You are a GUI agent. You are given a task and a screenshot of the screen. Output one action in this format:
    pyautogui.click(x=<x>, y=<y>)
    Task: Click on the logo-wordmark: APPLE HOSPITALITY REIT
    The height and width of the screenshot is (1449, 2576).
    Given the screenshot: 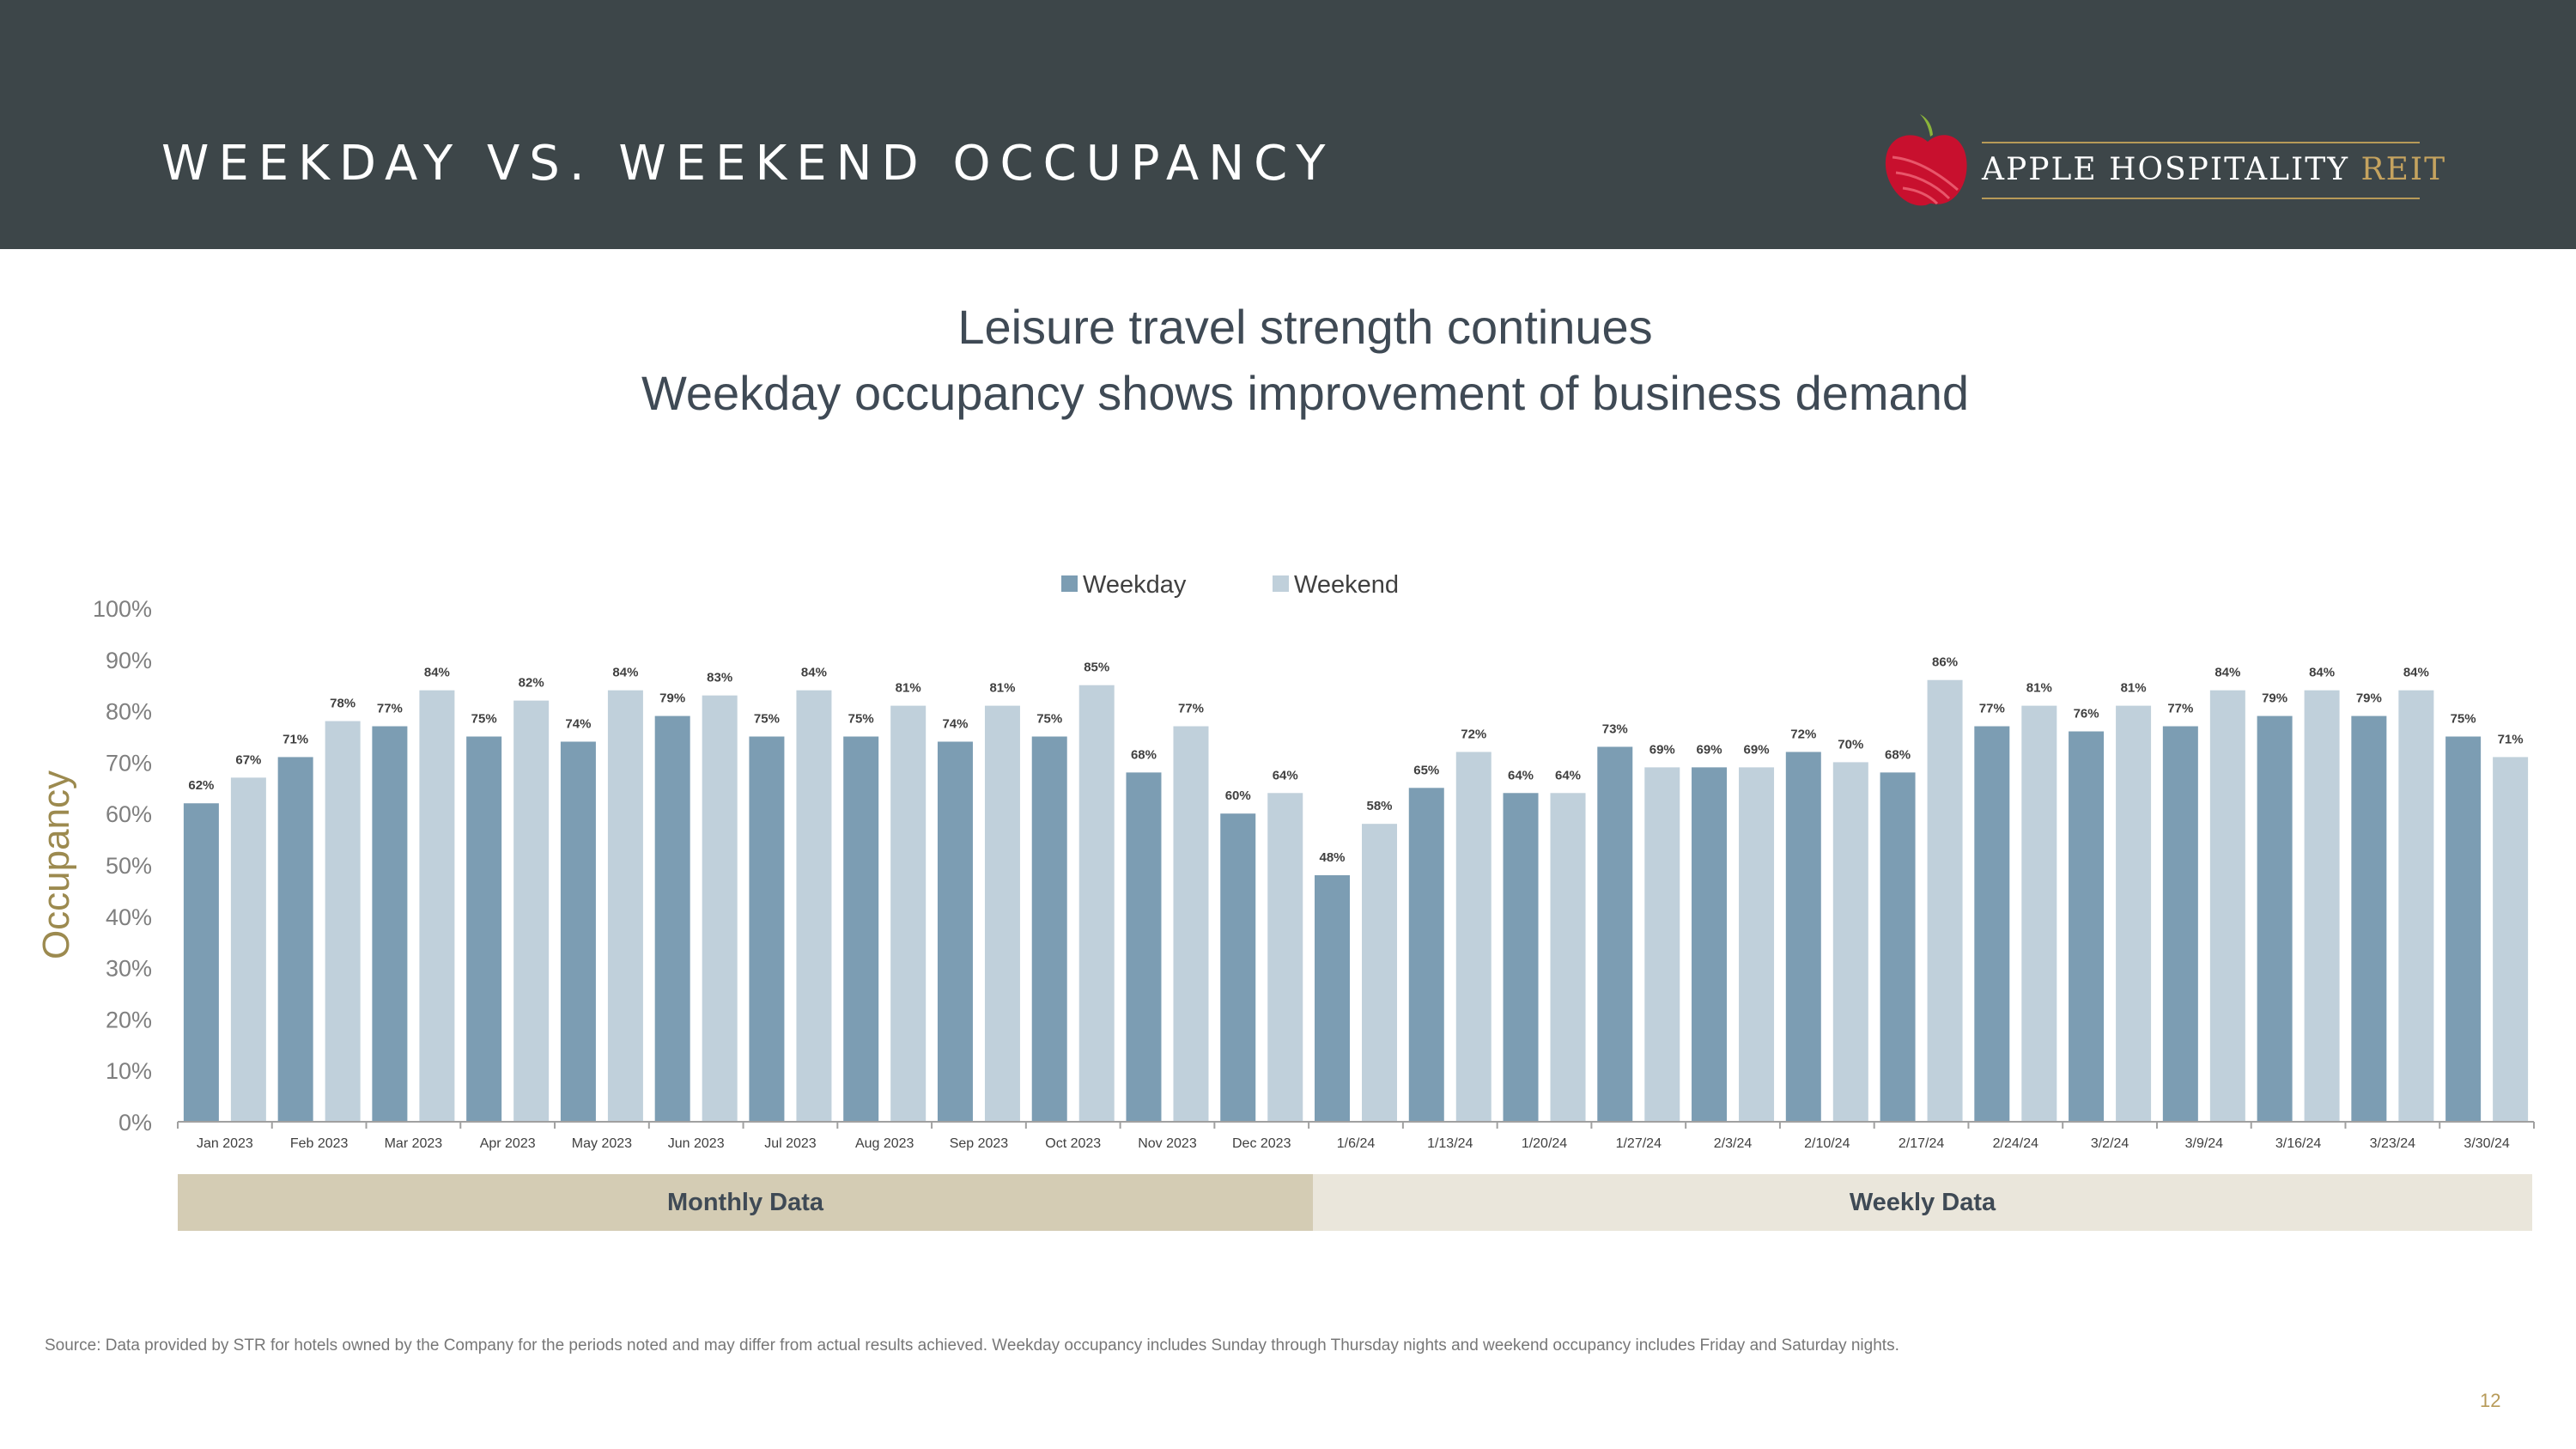 What is the action you would take?
    pyautogui.click(x=2214, y=169)
    